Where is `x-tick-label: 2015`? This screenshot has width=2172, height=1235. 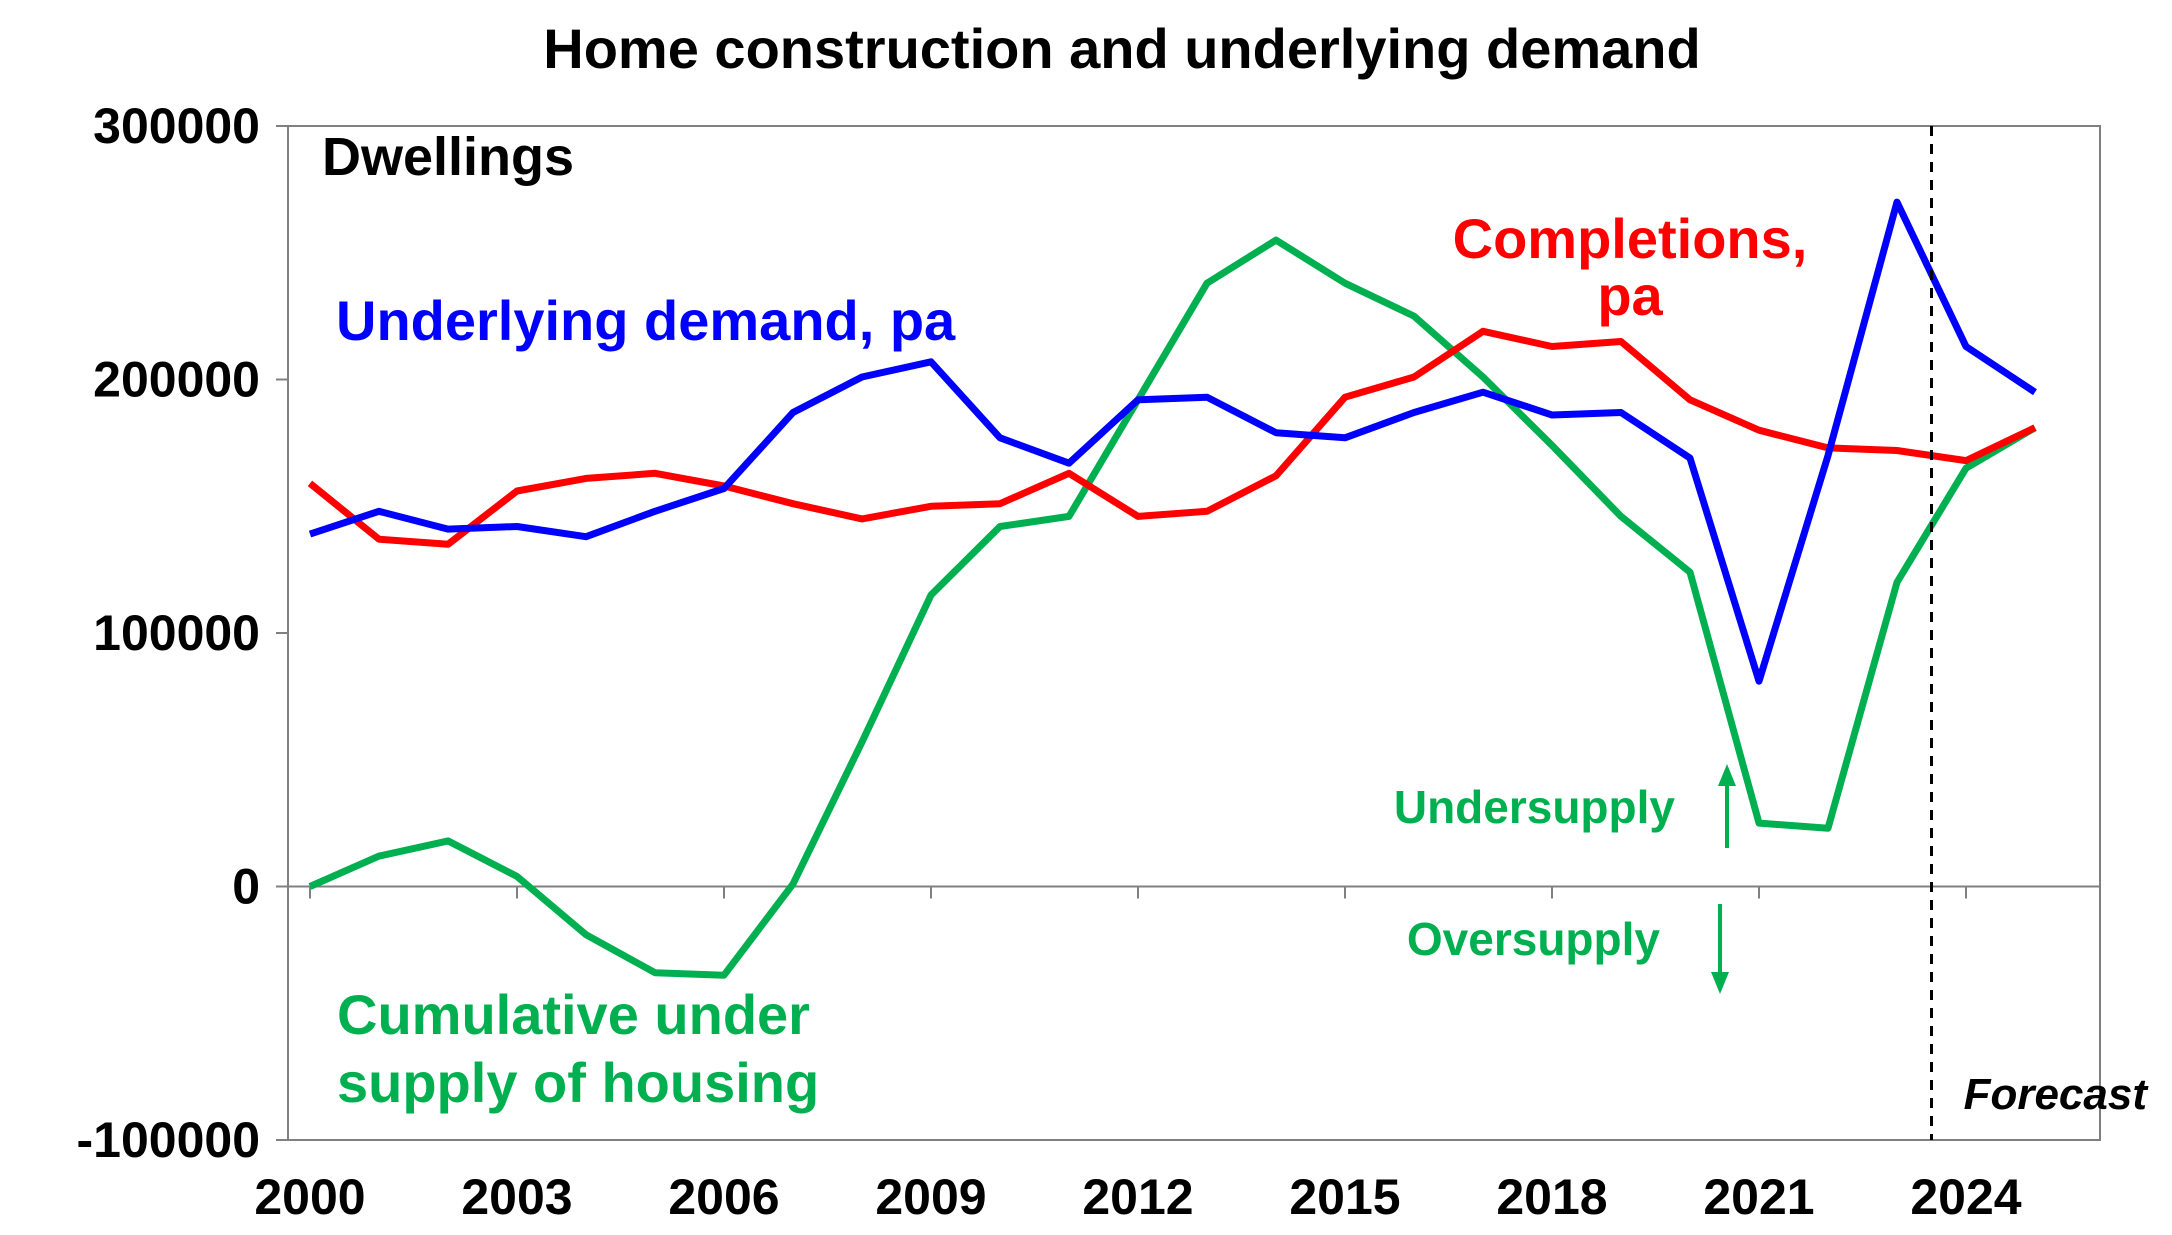 x-tick-label: 2015 is located at coordinates (1344, 1197).